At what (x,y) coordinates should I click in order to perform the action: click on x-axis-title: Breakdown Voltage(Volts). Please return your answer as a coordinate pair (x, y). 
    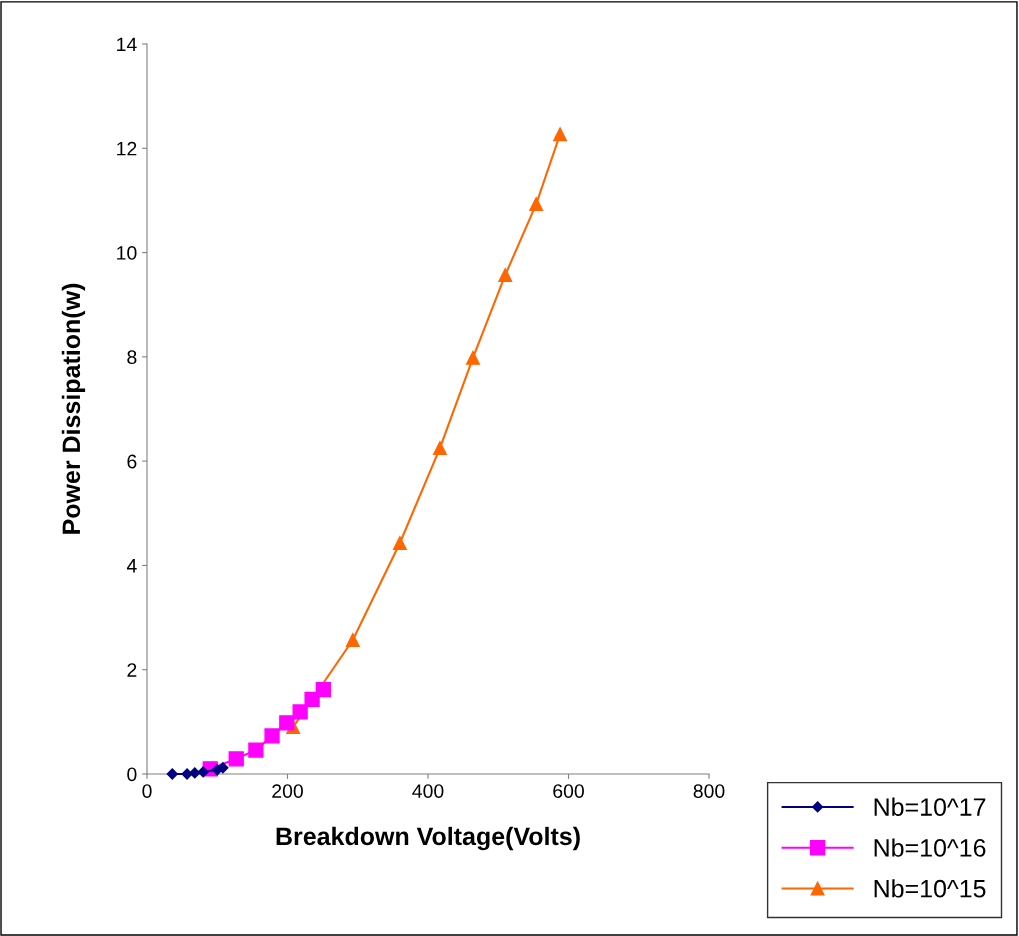
    Looking at the image, I should click on (428, 838).